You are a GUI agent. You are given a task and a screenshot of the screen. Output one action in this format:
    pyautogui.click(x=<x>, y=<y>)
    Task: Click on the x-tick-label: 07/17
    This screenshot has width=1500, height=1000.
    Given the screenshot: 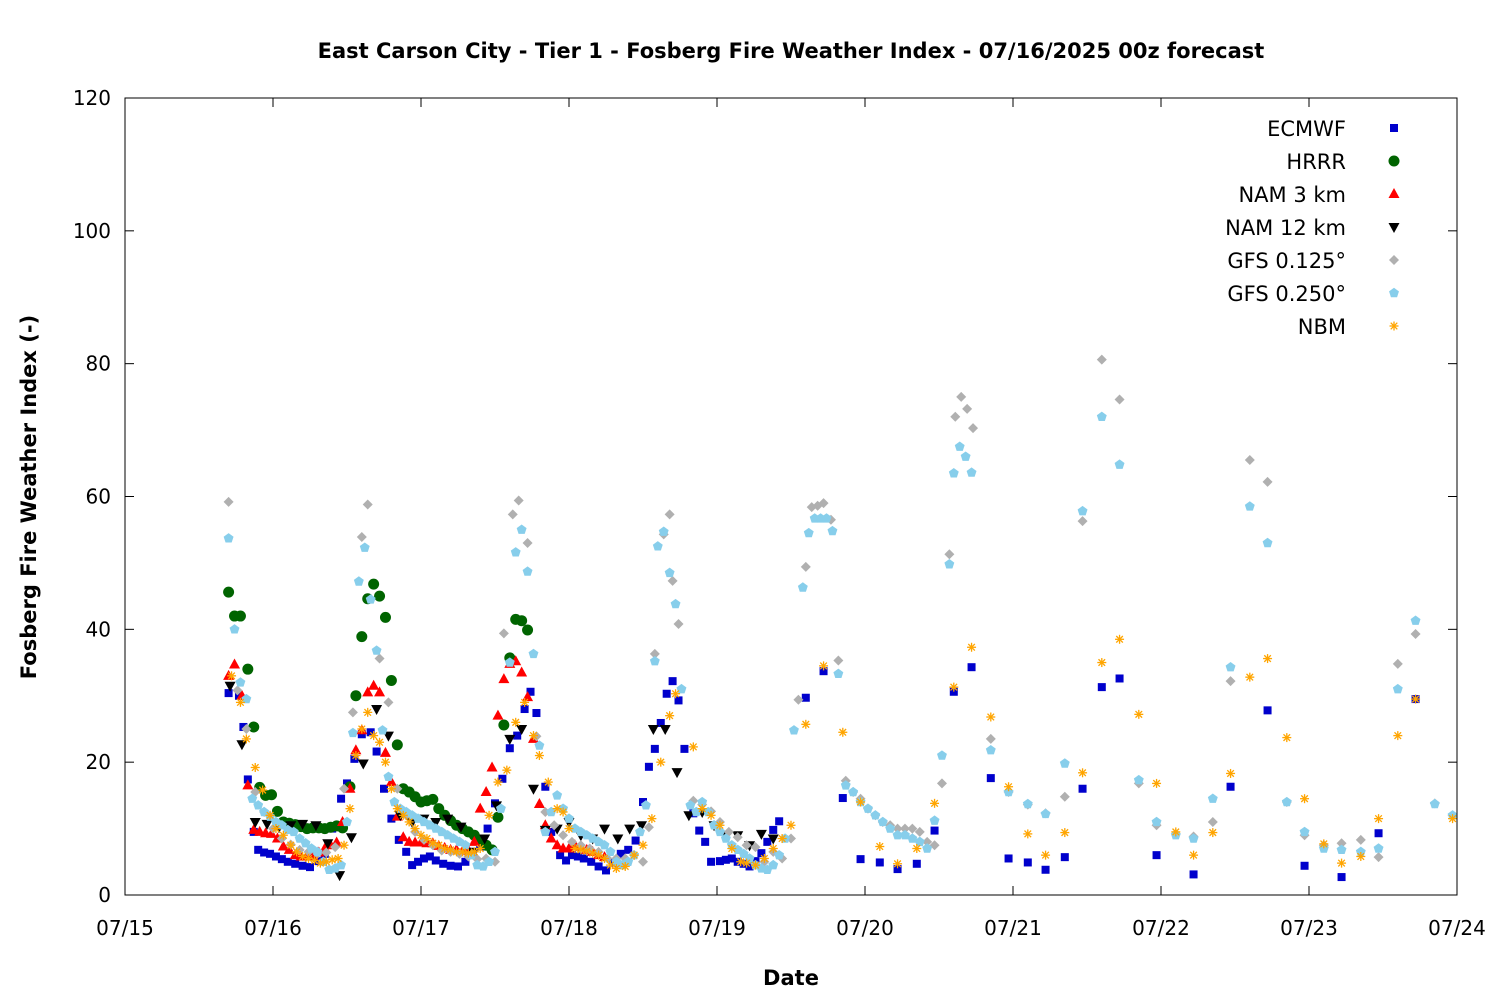 What is the action you would take?
    pyautogui.click(x=421, y=928)
    